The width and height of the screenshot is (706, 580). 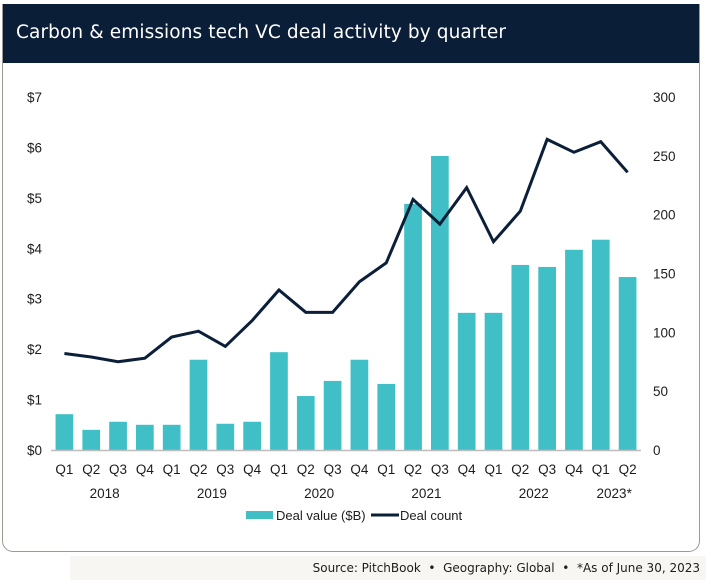 I want to click on year-label: 2023*, so click(x=615, y=493).